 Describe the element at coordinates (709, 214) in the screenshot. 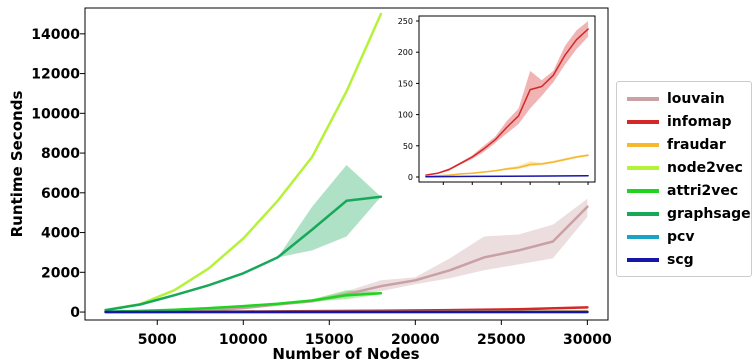

I see `legend-label: graphsage` at that location.